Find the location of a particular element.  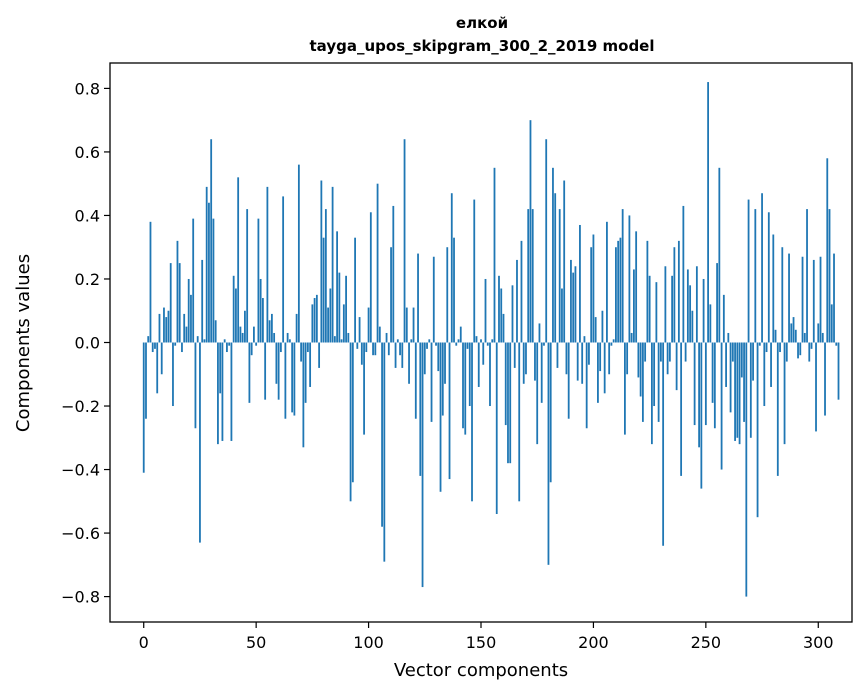

y-tick-label: 0.4 is located at coordinates (87, 215).